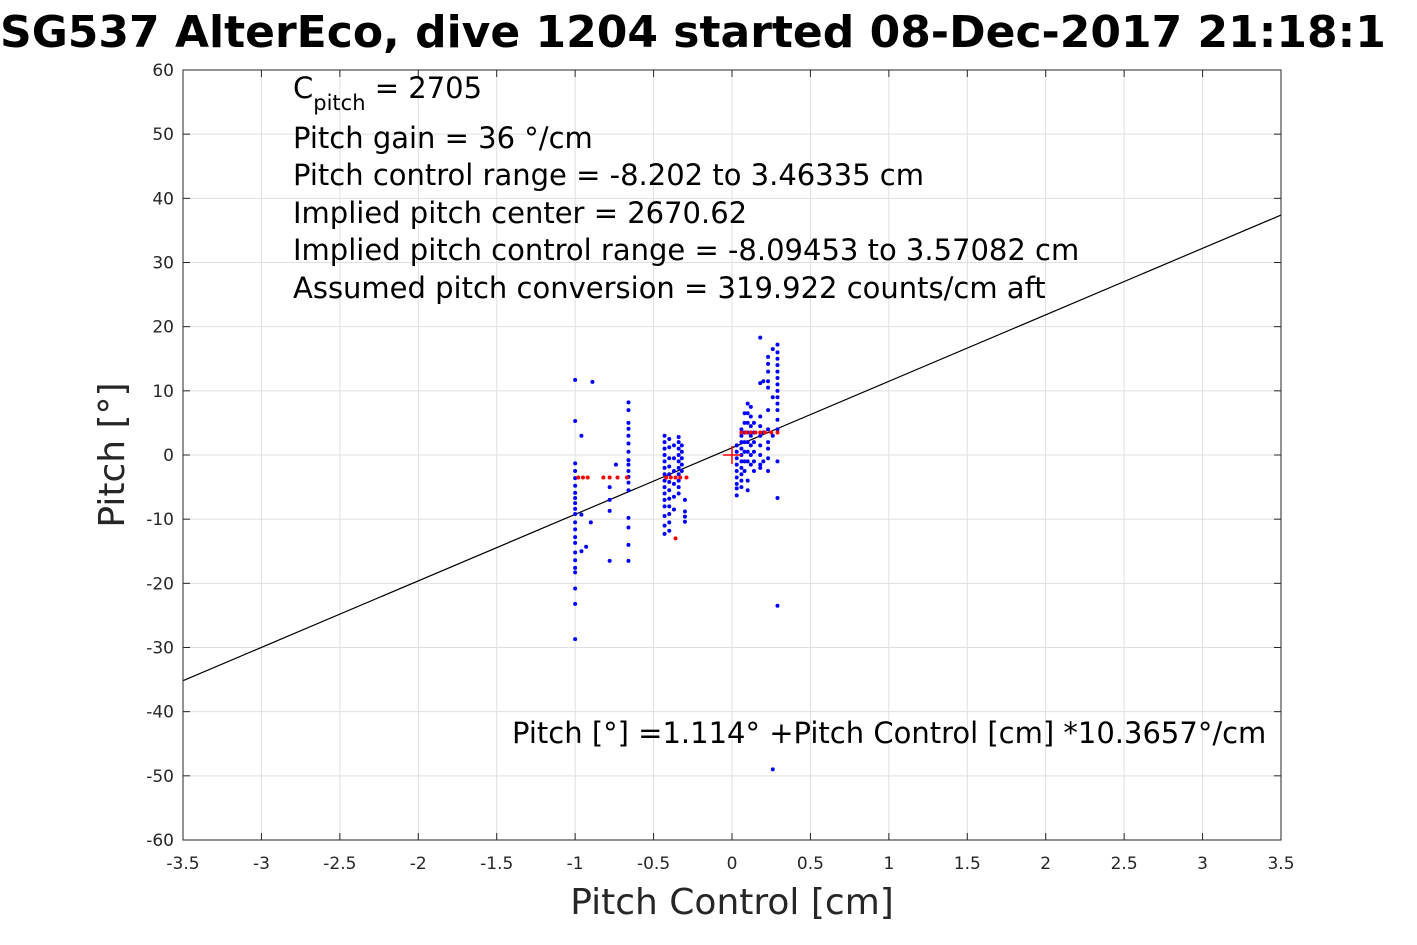 Image resolution: width=1417 pixels, height=945 pixels. What do you see at coordinates (810, 864) in the screenshot?
I see `x-tick-label: 0.5` at bounding box center [810, 864].